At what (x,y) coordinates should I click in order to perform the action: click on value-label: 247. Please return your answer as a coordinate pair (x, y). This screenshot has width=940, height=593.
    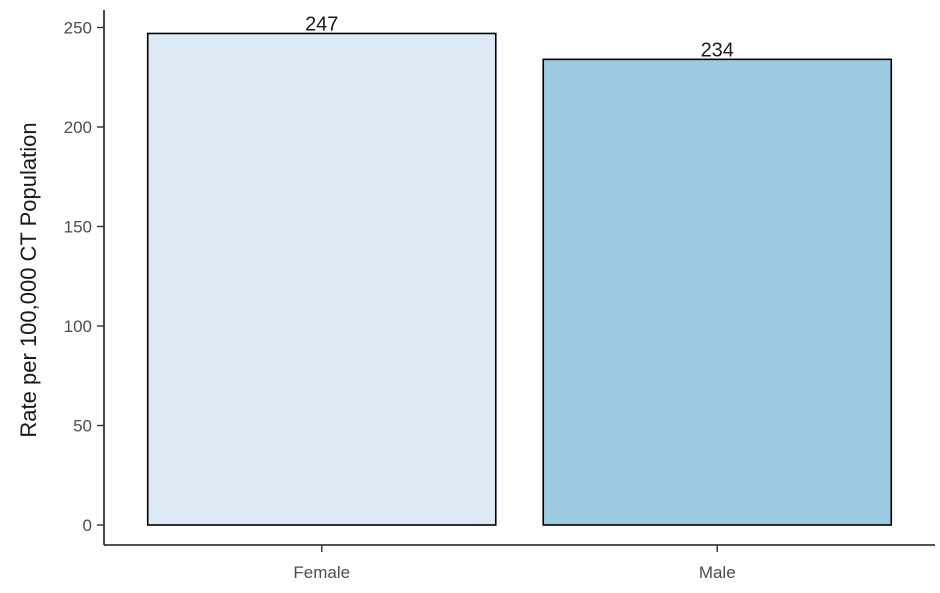
    Looking at the image, I should click on (321, 24).